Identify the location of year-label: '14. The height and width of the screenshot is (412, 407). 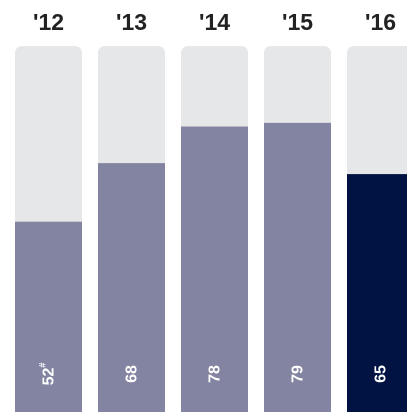
(214, 22).